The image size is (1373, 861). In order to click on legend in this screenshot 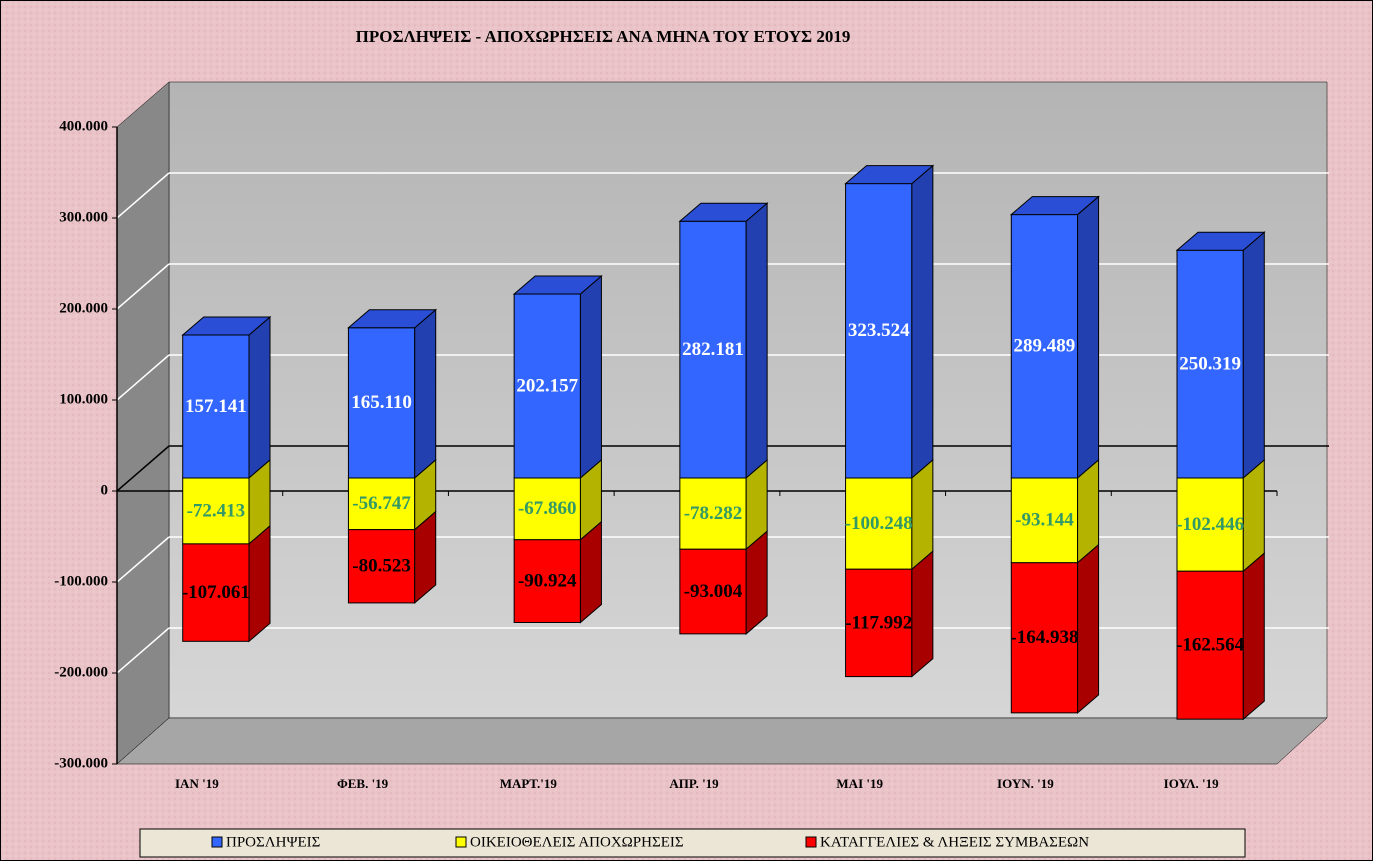, I will do `click(692, 843)`.